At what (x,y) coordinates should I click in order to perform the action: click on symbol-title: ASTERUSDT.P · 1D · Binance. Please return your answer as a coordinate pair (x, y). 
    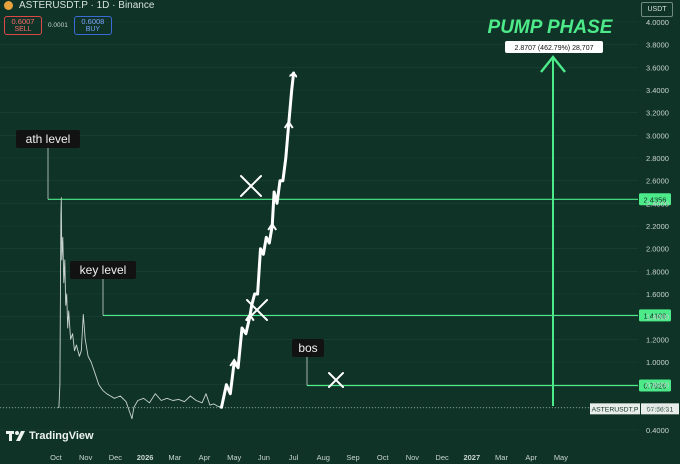
    Looking at the image, I should click on (87, 5).